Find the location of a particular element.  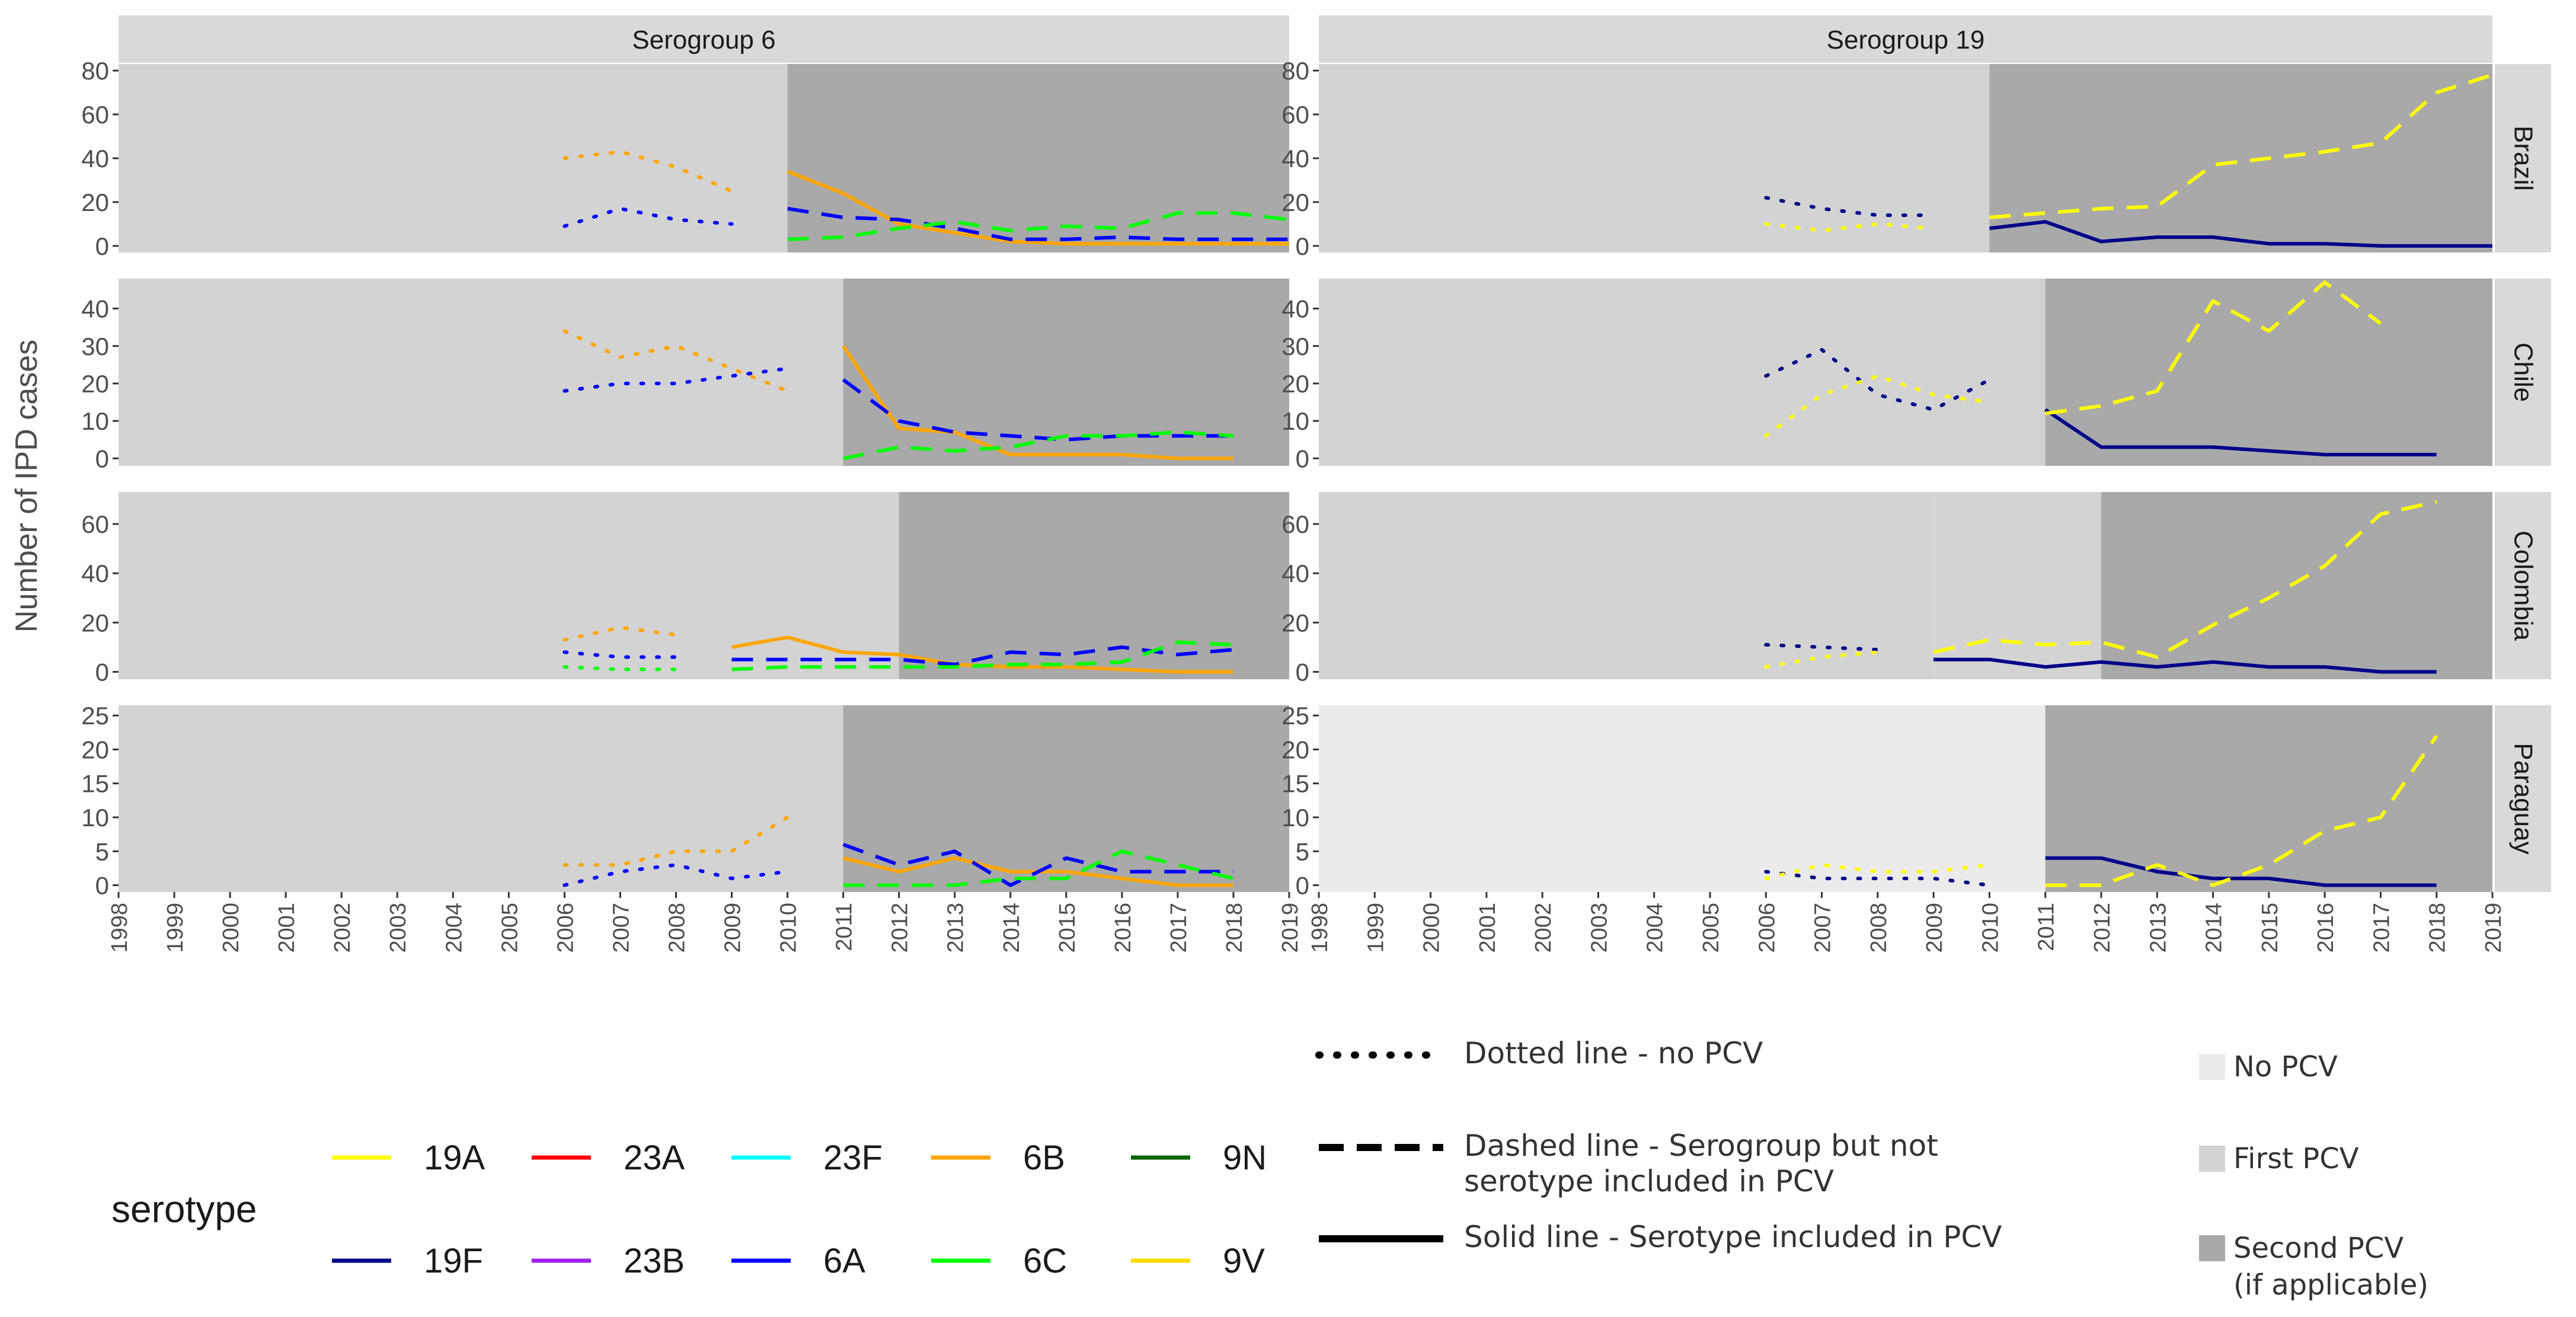

legend-label-23b: 23B is located at coordinates (654, 1261).